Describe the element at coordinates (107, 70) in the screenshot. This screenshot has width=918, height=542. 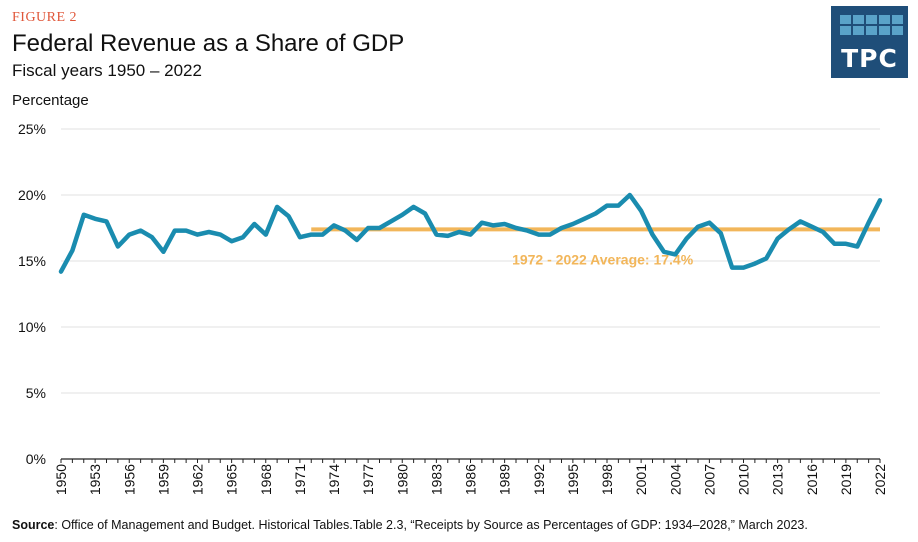
I see `chart-subtitle: Fiscal years 1950 – 2022` at that location.